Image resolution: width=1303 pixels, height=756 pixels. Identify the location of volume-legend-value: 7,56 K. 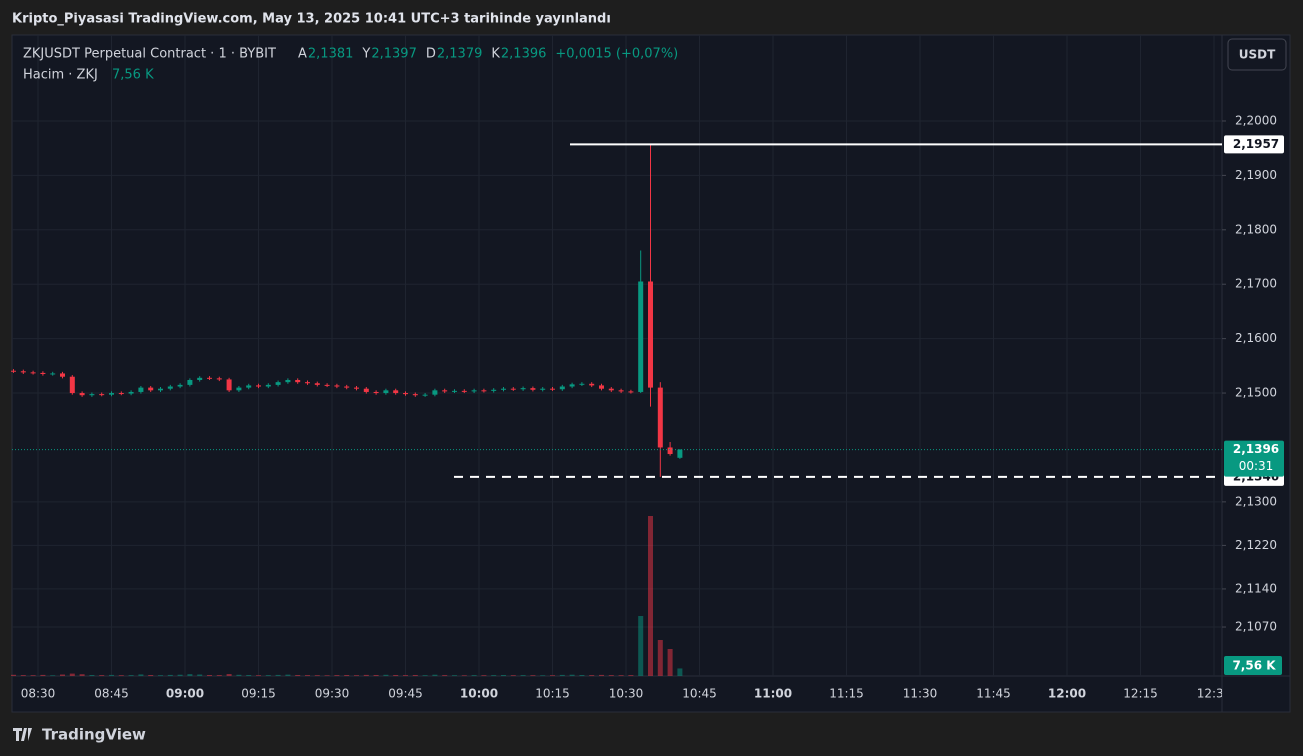
(133, 75).